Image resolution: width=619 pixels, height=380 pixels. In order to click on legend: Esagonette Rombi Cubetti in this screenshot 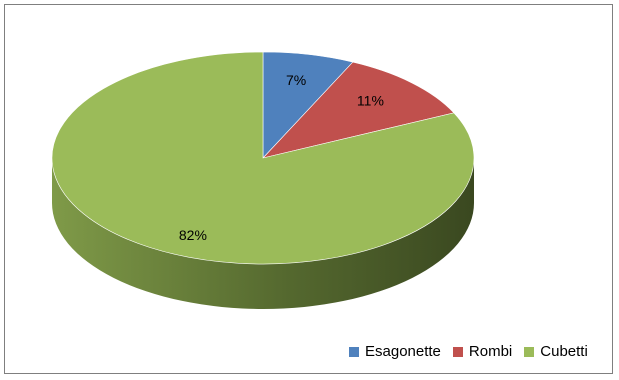, I will do `click(468, 351)`.